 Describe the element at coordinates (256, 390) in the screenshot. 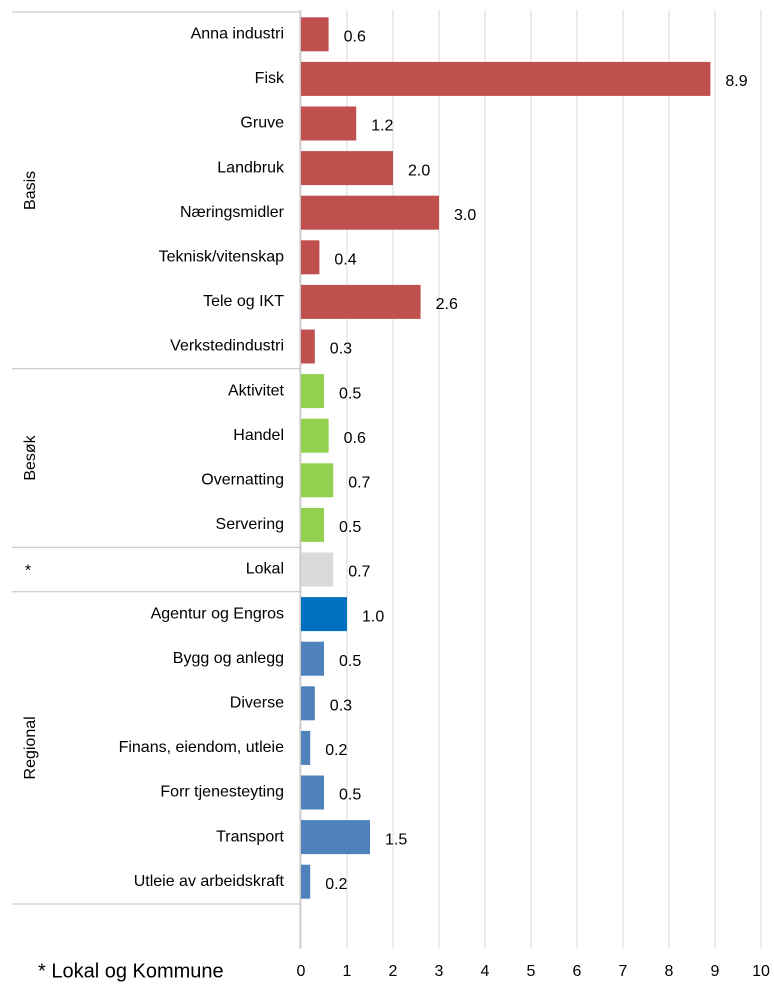

I see `category-label: Aktivitet` at that location.